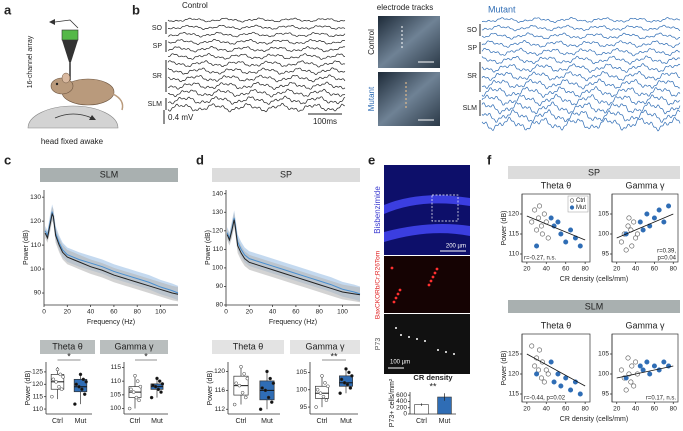 Image resolution: width=683 pixels, height=431 pixels. What do you see at coordinates (195, 5) in the screenshot?
I see `control-label: Control` at bounding box center [195, 5].